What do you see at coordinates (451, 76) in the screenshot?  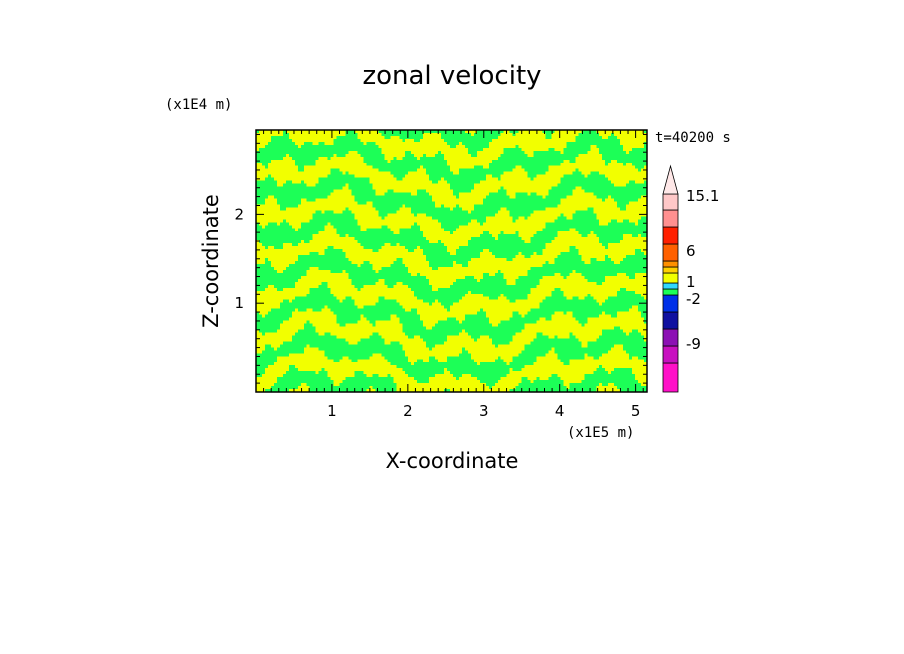 I see `chart-title: zonal velocity` at bounding box center [451, 76].